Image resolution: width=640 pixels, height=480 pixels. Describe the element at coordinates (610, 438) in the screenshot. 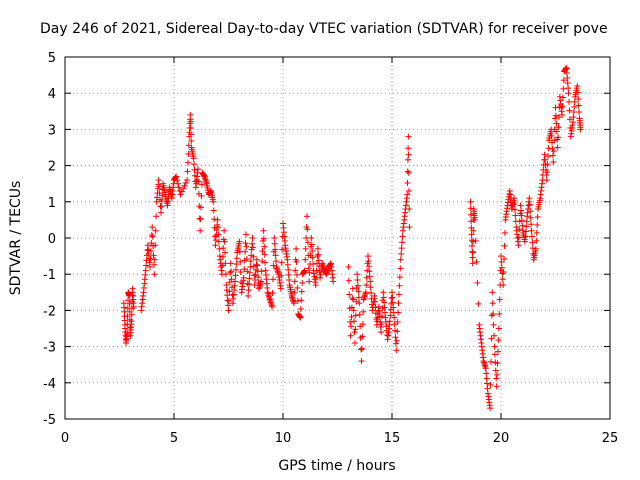

I see `x-tick-label: 25` at that location.